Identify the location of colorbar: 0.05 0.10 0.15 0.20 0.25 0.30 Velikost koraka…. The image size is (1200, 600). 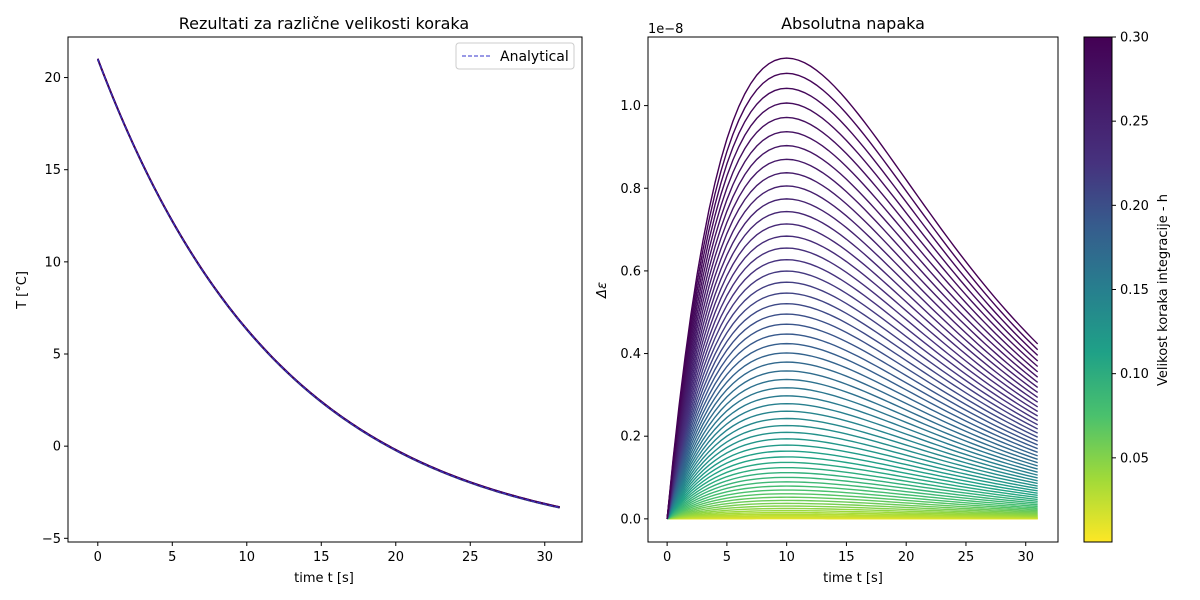
(1127, 287).